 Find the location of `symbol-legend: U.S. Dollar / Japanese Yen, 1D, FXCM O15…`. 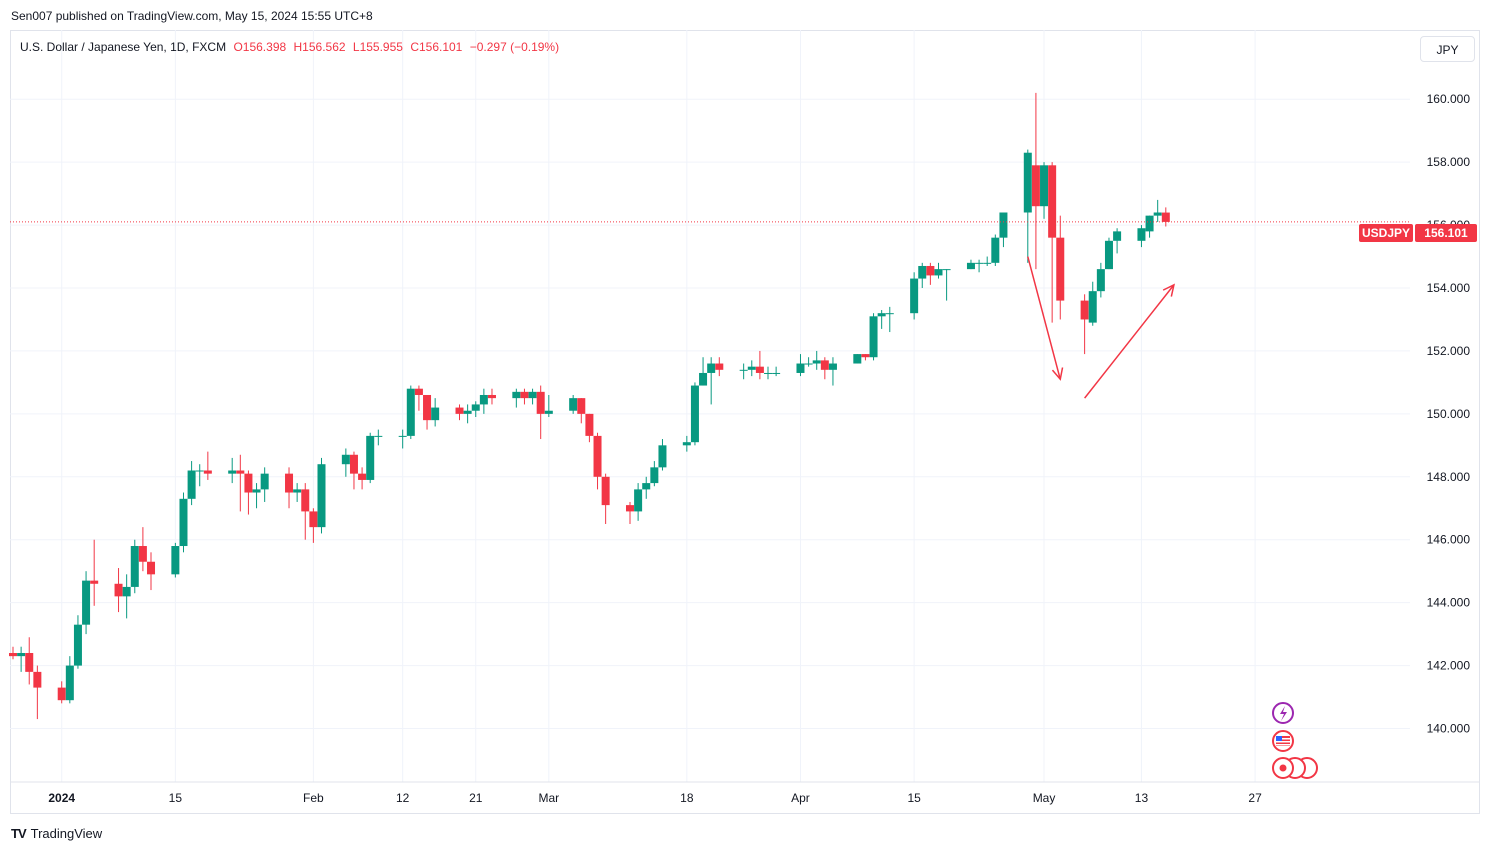

symbol-legend: U.S. Dollar / Japanese Yen, 1D, FXCM O15… is located at coordinates (291, 47).